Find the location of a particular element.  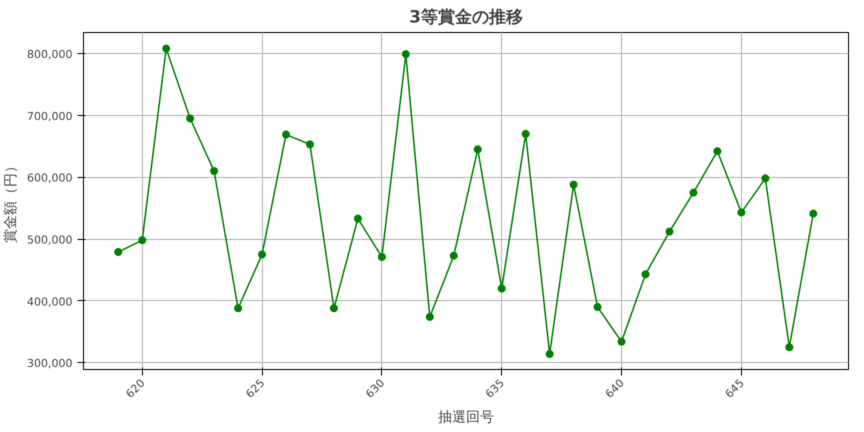

x-tick-label: 630 is located at coordinates (375, 388).